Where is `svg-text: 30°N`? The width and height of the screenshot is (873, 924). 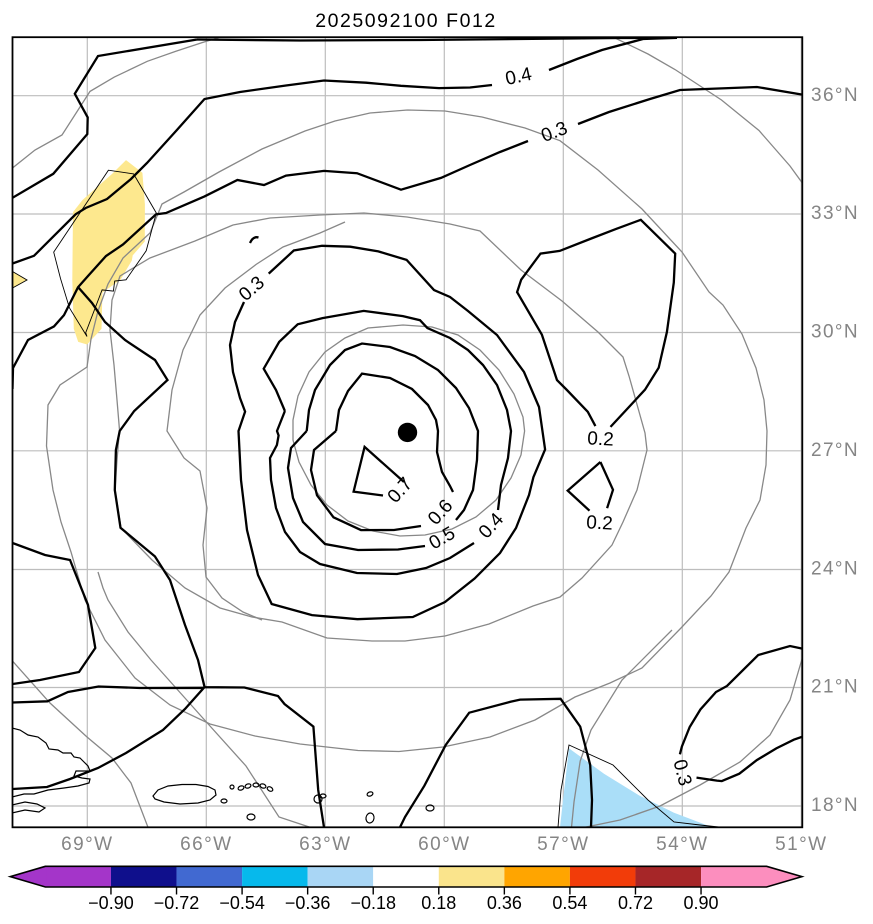
svg-text: 30°N is located at coordinates (835, 332).